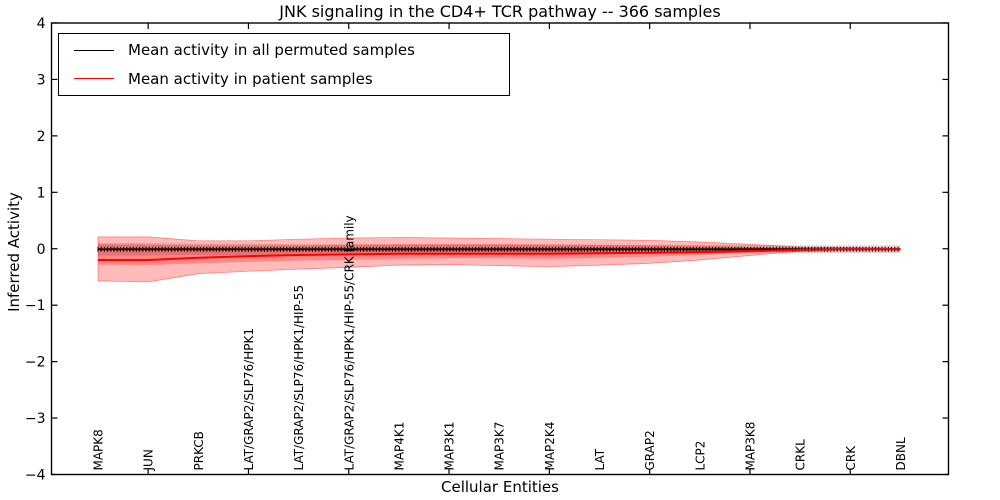 Image resolution: width=1000 pixels, height=500 pixels. Describe the element at coordinates (250, 78) in the screenshot. I see `legend-label-patient: Mean activity in patient samples` at that location.